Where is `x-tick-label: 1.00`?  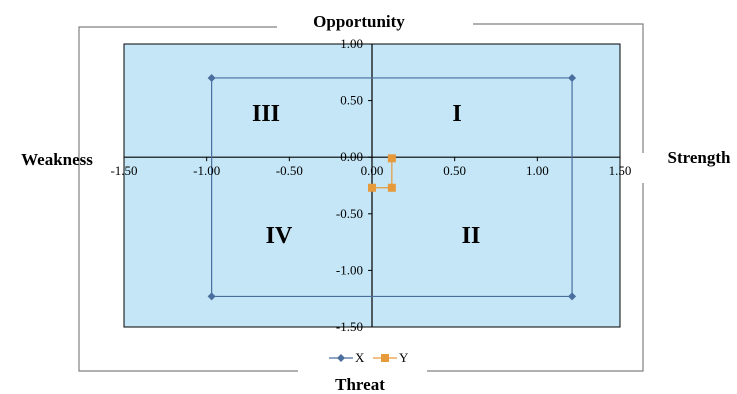 x-tick-label: 1.00 is located at coordinates (537, 170).